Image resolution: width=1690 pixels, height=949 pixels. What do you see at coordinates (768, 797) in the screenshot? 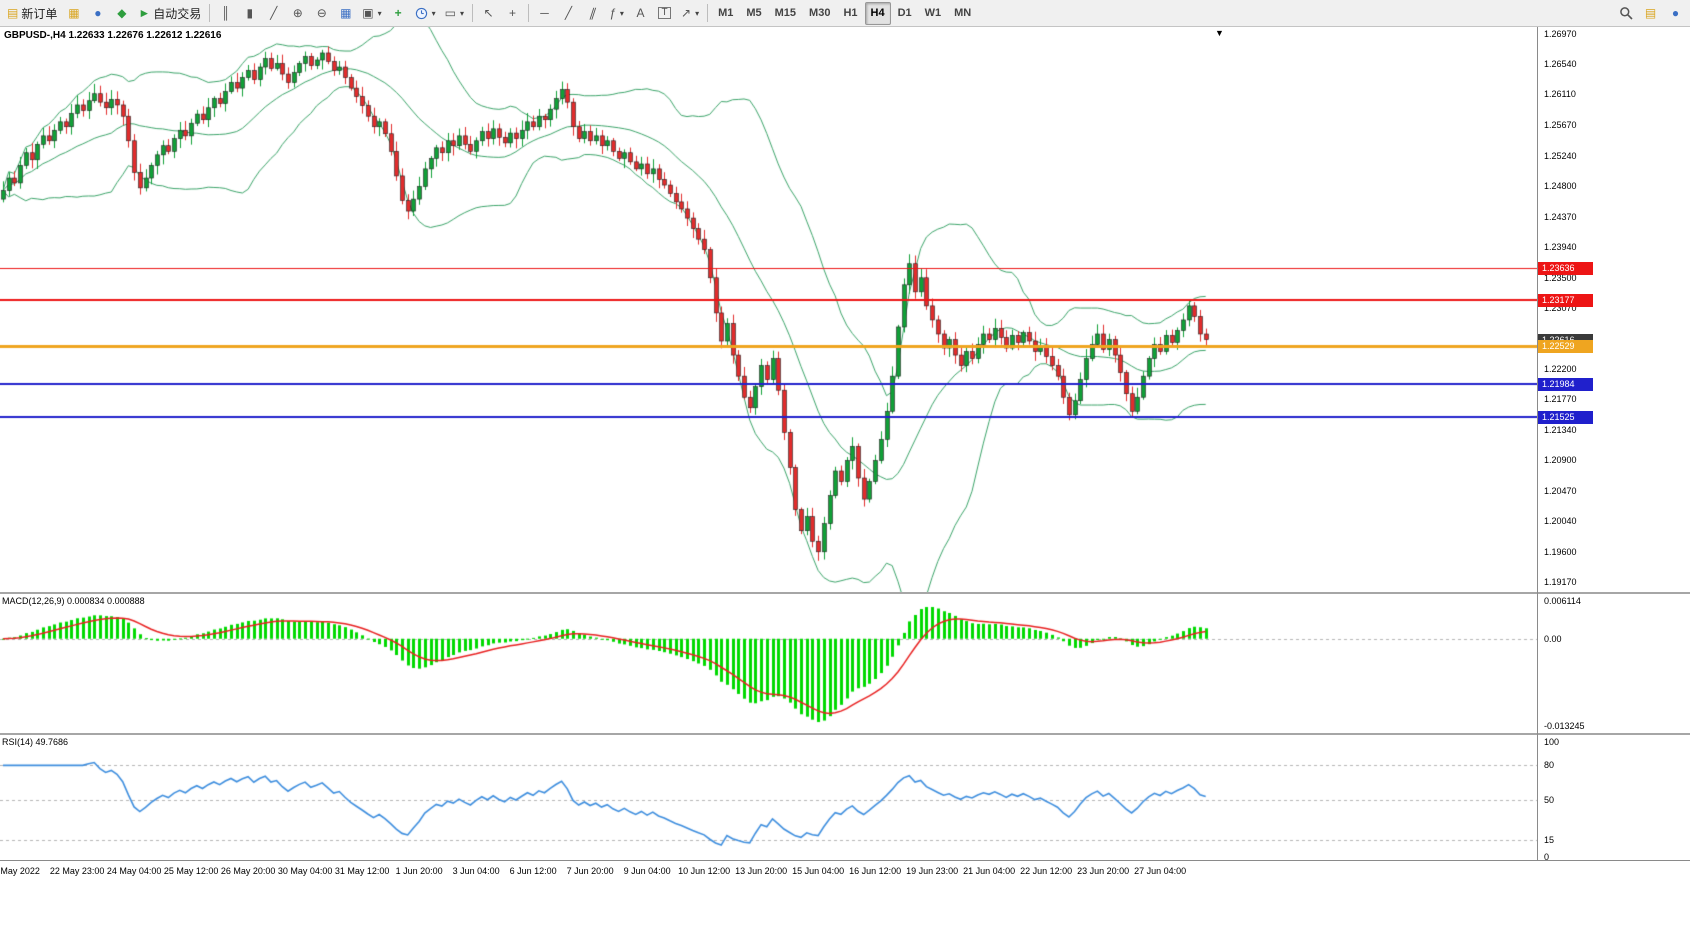
I see `rsi-canvas` at bounding box center [768, 797].